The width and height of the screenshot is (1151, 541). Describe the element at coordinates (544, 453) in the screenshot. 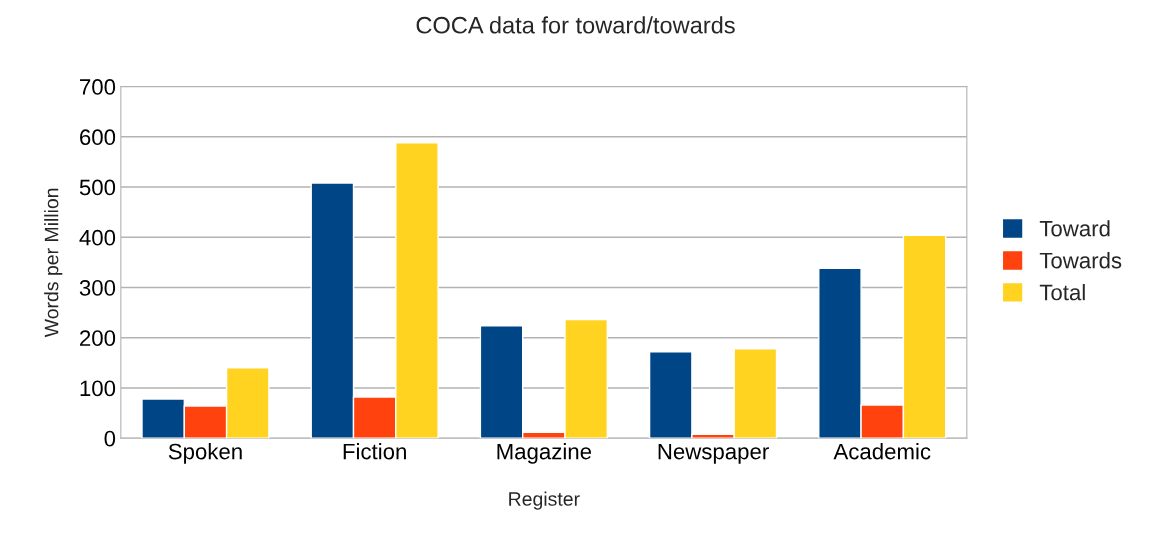

I see `x-tick-label: Magazine` at that location.